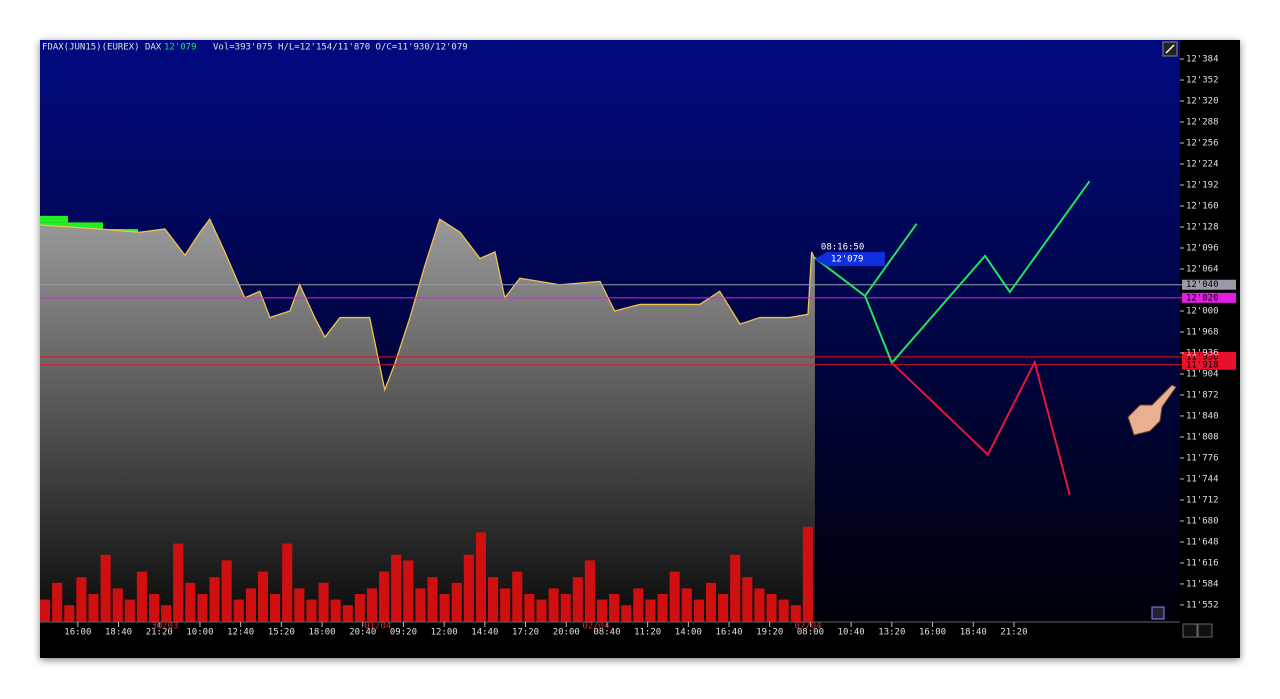 This screenshot has width=1280, height=699. I want to click on y-tick-label: 11'680, so click(1202, 521).